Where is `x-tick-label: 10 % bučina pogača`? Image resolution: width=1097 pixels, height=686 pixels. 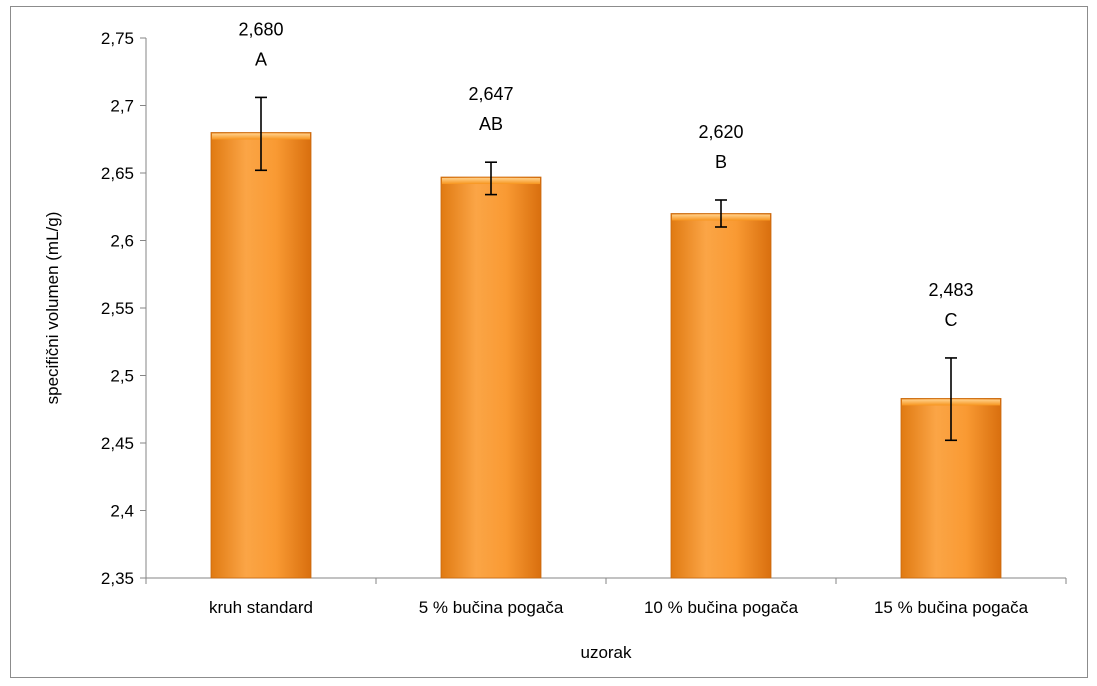
x-tick-label: 10 % bučina pogača is located at coordinates (721, 607).